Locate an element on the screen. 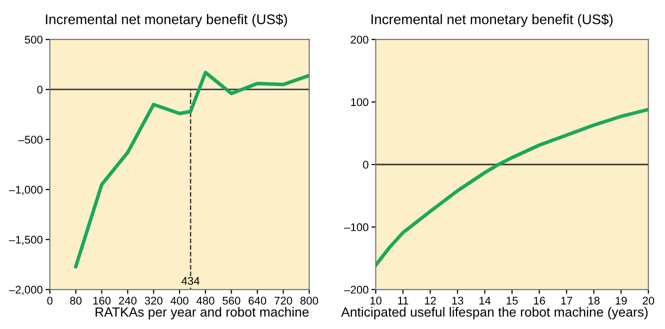 This screenshot has height=329, width=665. y-tick-label: 100 is located at coordinates (359, 102).